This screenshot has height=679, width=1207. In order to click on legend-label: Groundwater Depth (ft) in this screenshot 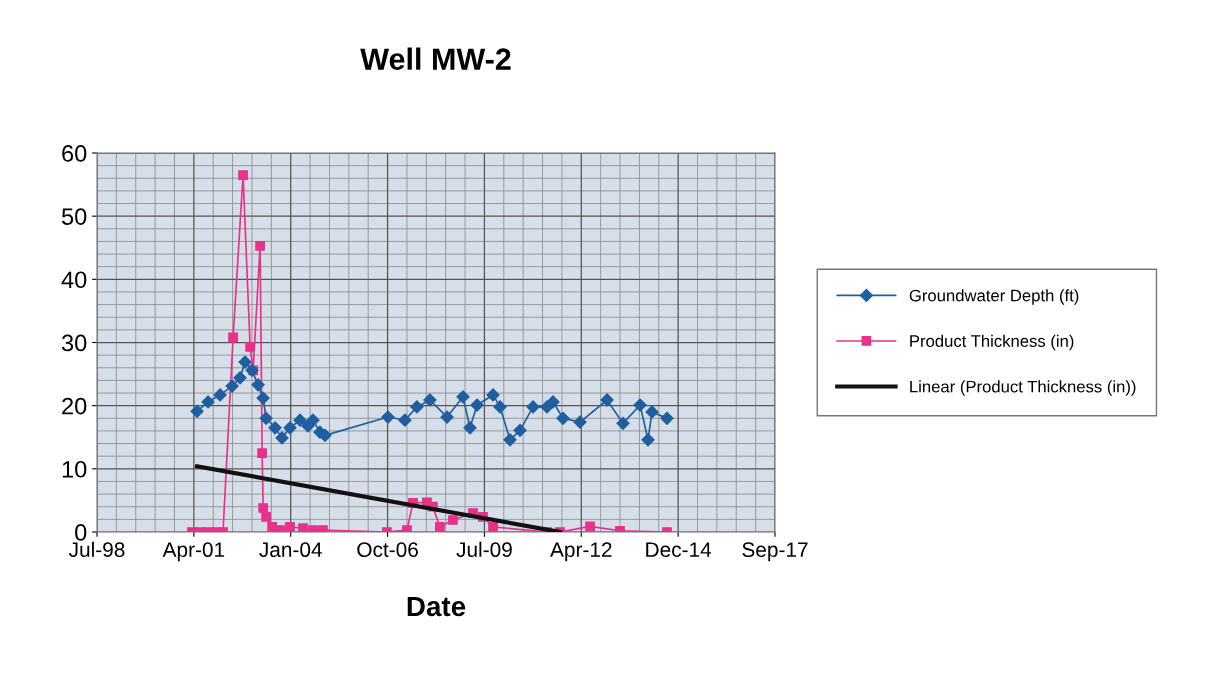, I will do `click(994, 297)`.